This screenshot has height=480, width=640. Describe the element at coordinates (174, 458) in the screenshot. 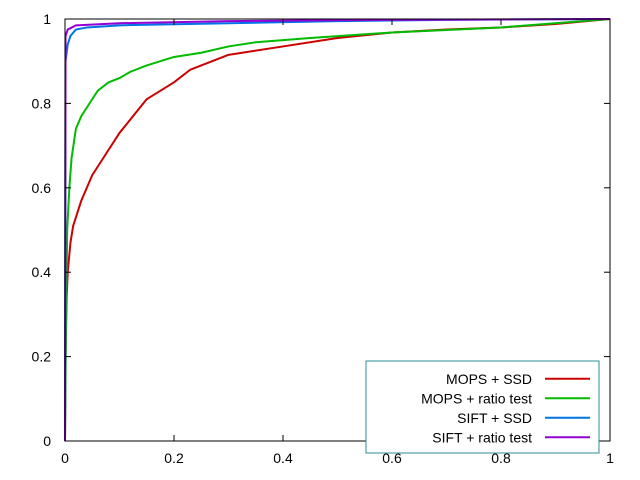

I see `x-tick-label: 0.2` at that location.